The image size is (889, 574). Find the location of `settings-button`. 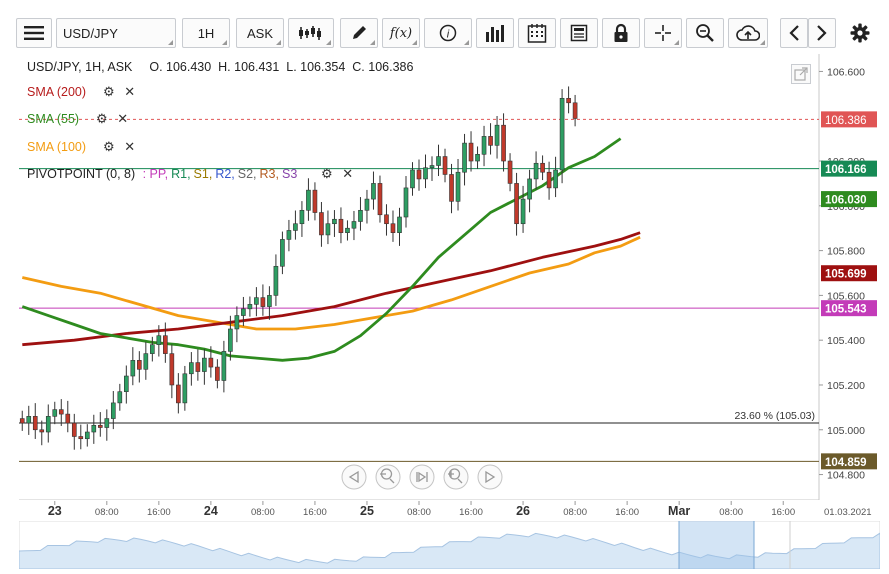

settings-button is located at coordinates (860, 33).